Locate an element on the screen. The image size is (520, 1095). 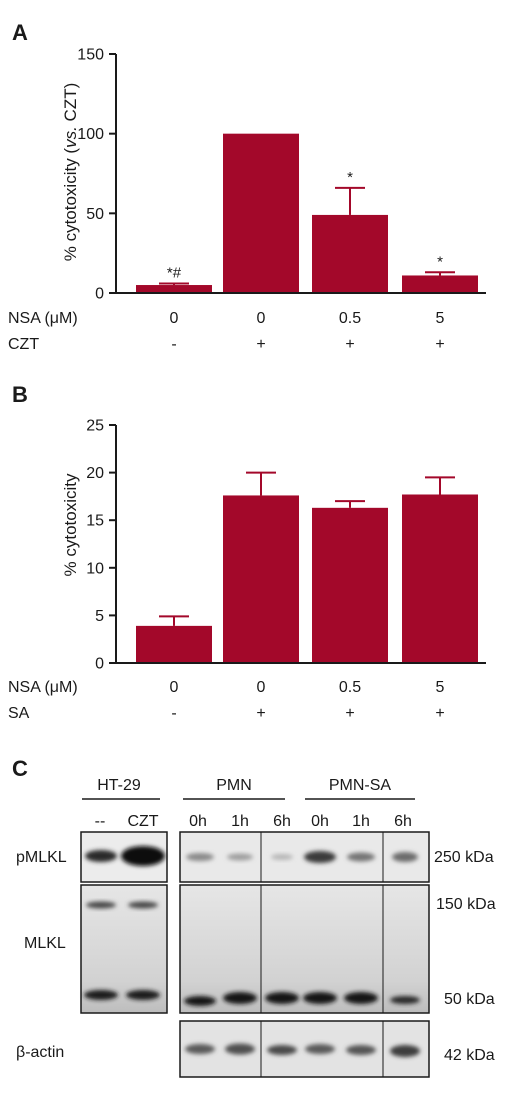
panel-a-y-tick-label: 50 is located at coordinates (95, 214).